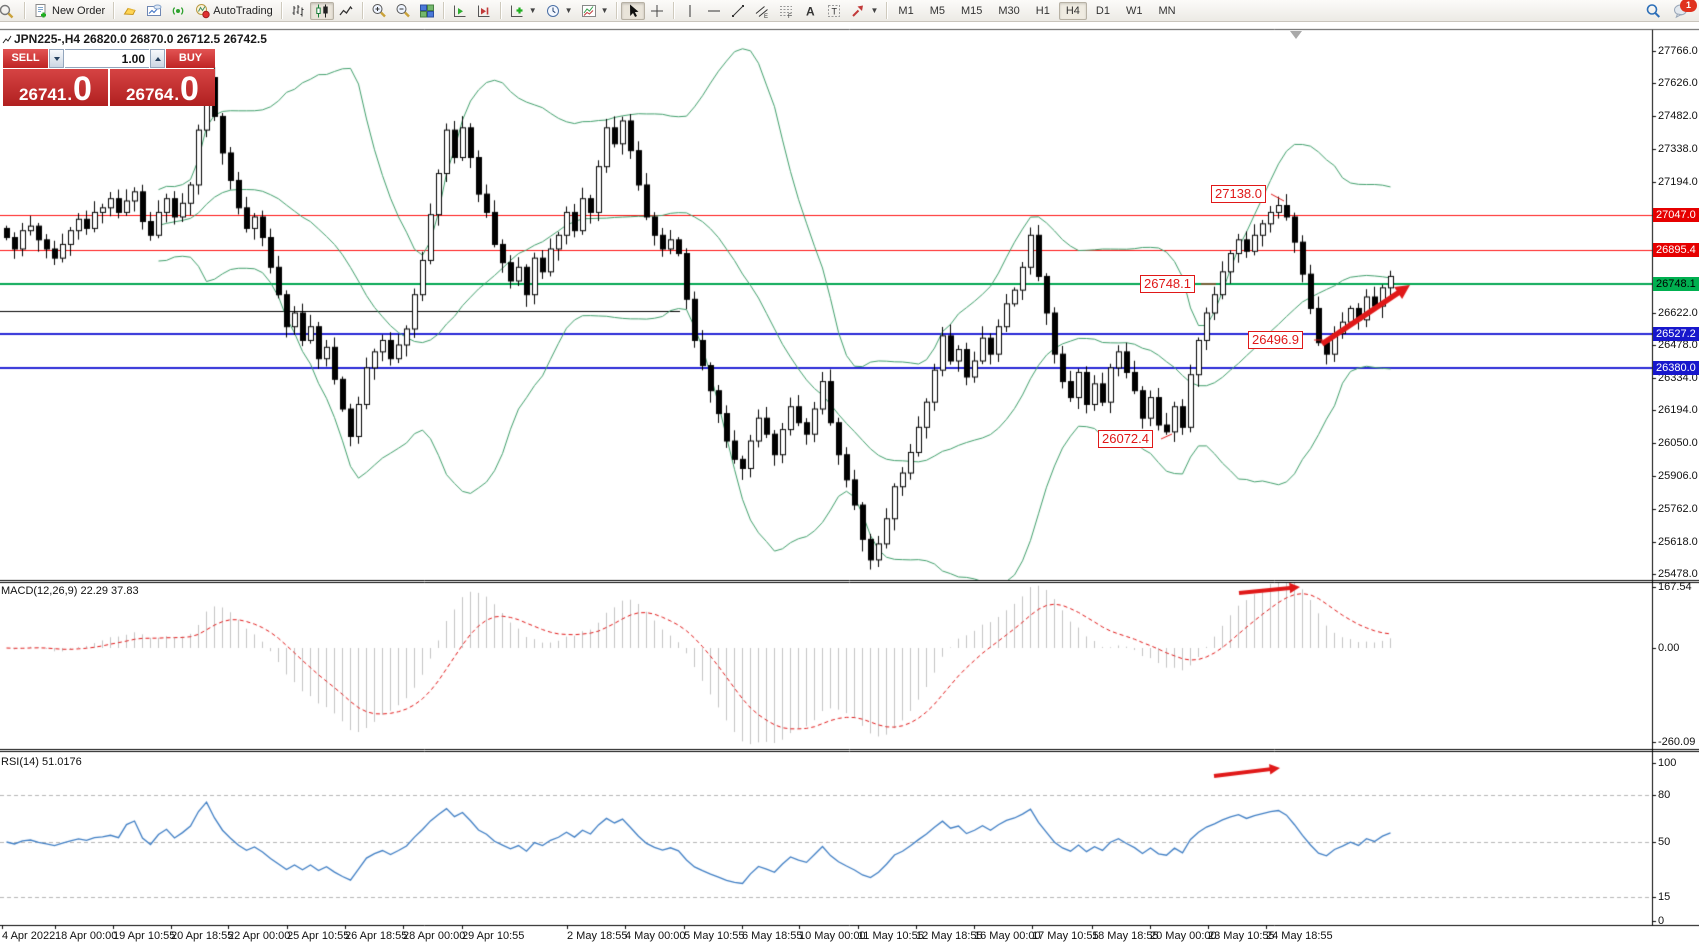  What do you see at coordinates (1664, 842) in the screenshot?
I see `rsi-tick-label: 50` at bounding box center [1664, 842].